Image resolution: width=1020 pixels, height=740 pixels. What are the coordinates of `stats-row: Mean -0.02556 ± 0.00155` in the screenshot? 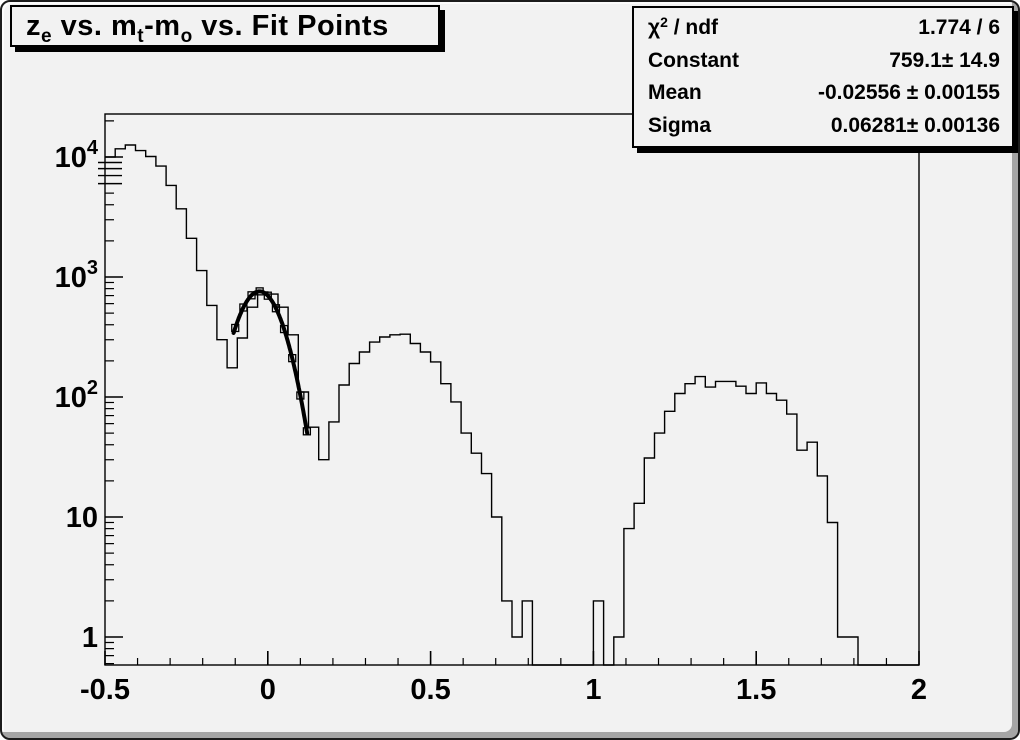 It's located at (824, 93).